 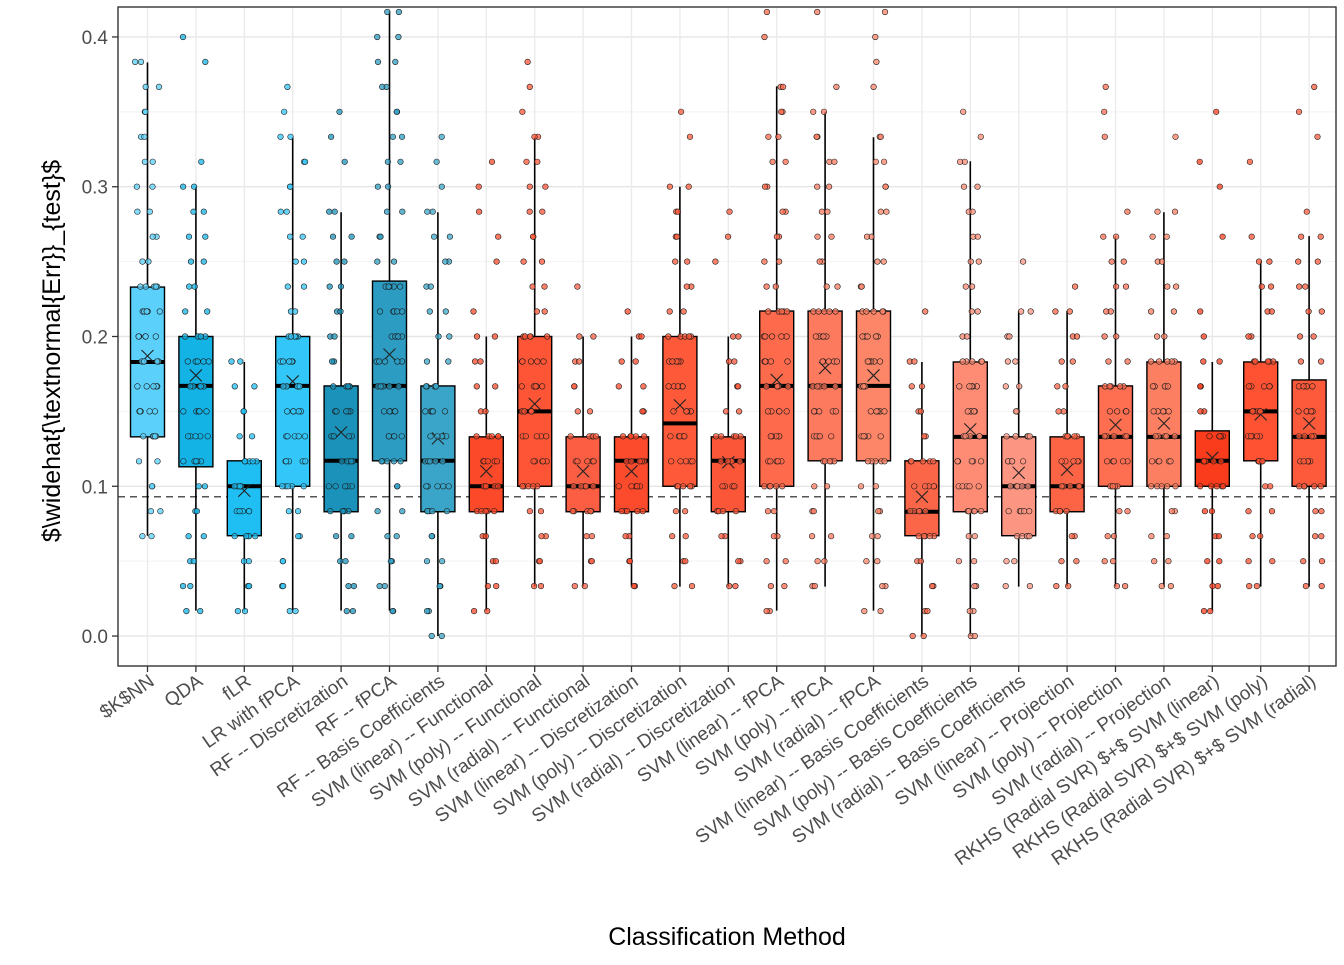 What do you see at coordinates (52, 351) in the screenshot?
I see `y-axis-title: $\widehat{\textnormal{Err}}_{test}$` at bounding box center [52, 351].